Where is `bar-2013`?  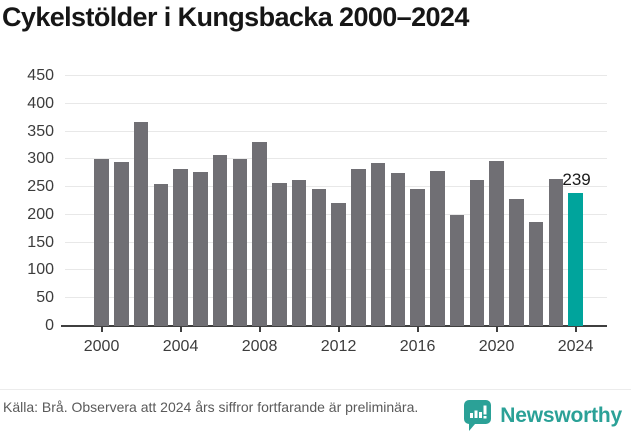 bar-2013 is located at coordinates (358, 247).